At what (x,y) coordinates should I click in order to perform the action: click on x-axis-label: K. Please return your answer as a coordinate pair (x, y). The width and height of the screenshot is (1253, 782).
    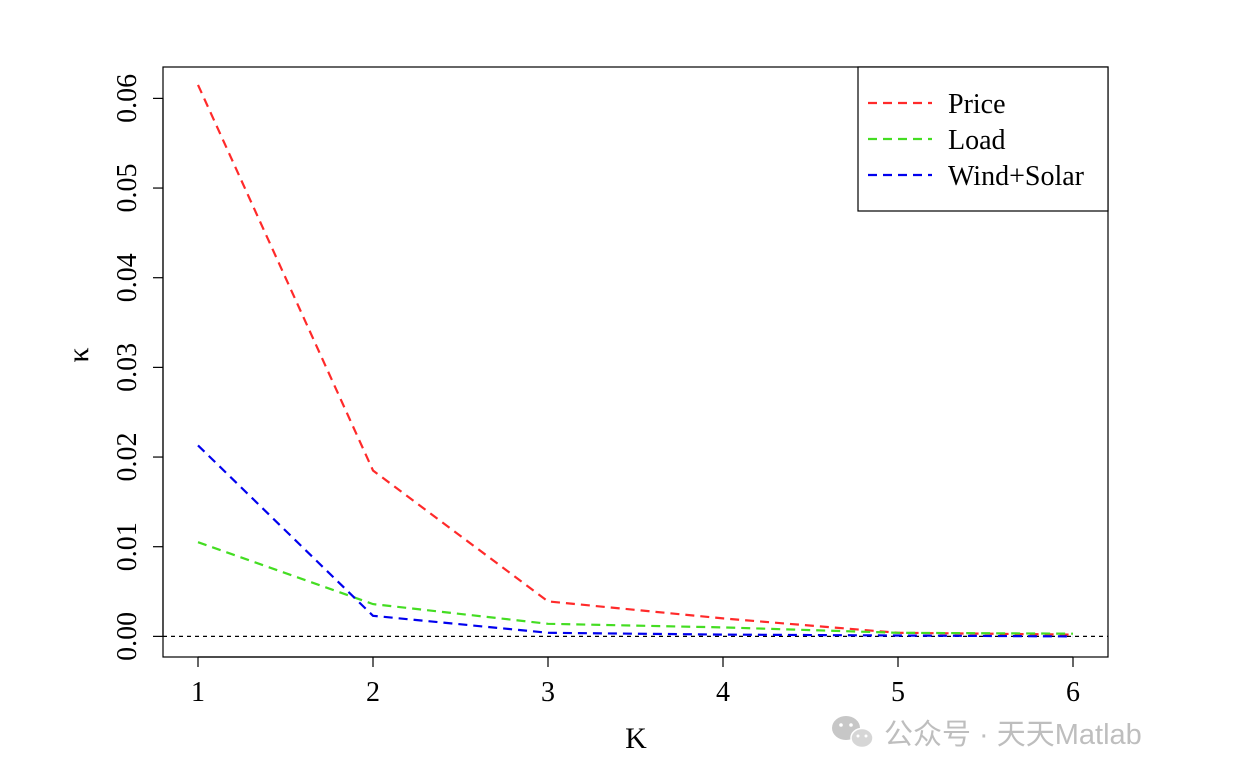
    Looking at the image, I should click on (636, 738).